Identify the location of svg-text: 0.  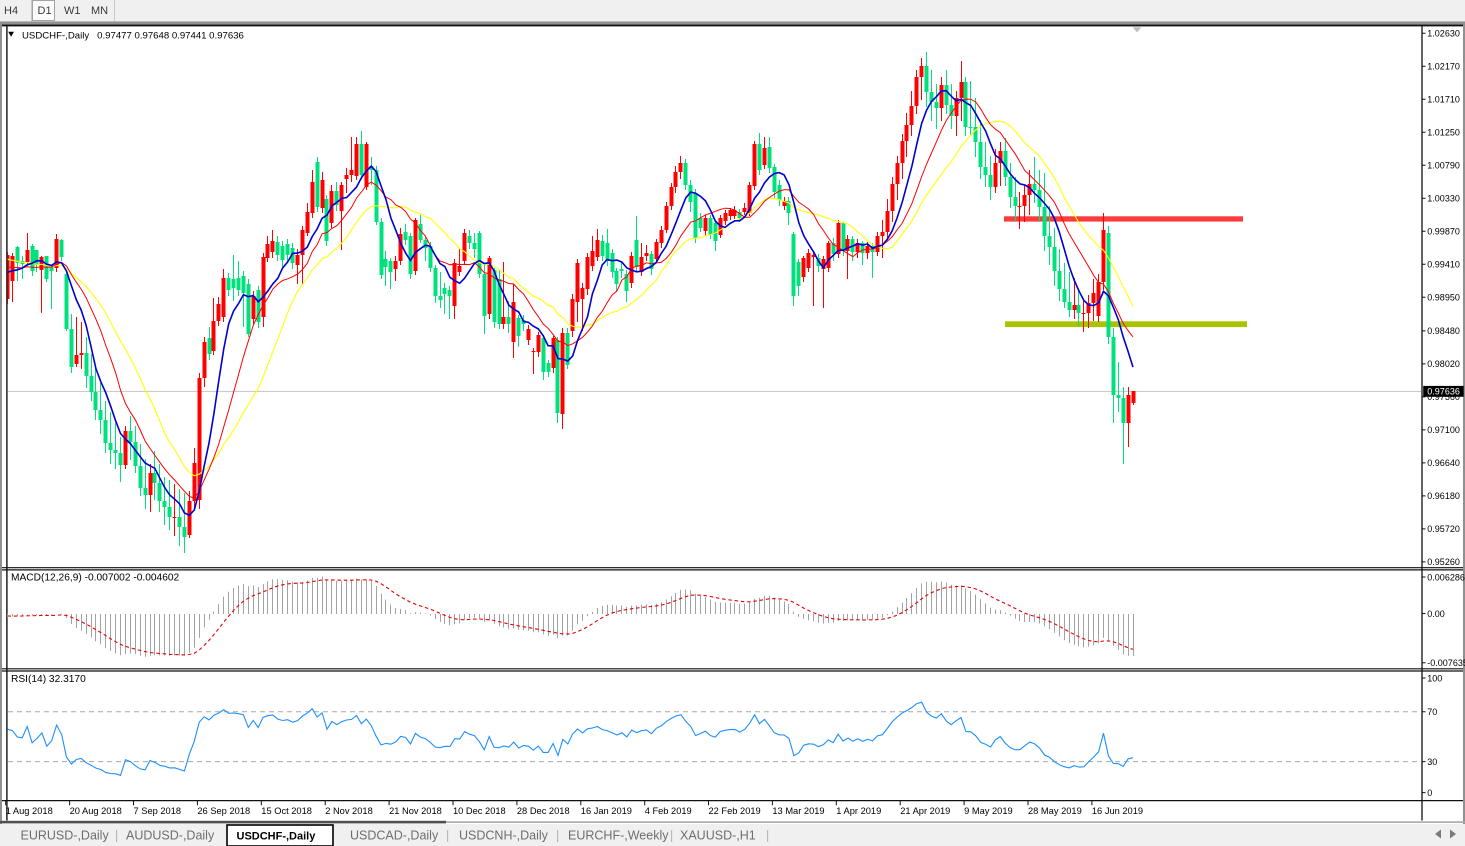
(1429, 793).